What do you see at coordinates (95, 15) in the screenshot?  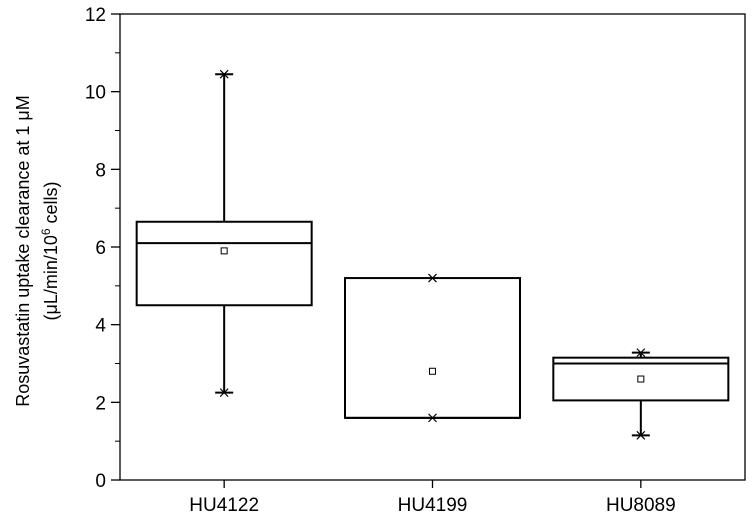 I see `y-tick-label: 12` at bounding box center [95, 15].